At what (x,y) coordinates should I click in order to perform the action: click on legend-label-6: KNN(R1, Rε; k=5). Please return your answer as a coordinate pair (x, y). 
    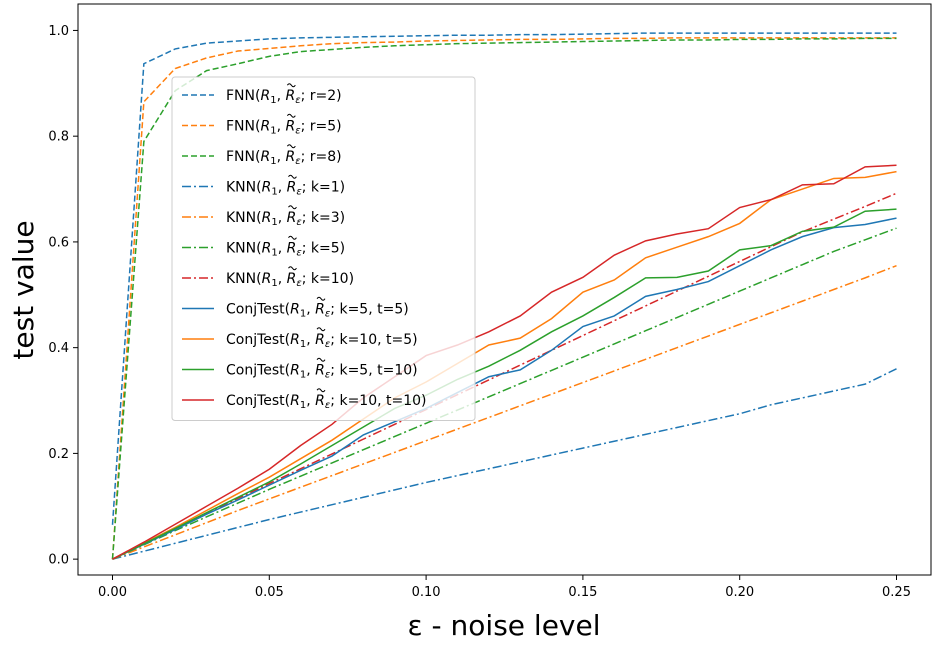
    Looking at the image, I should click on (285, 250).